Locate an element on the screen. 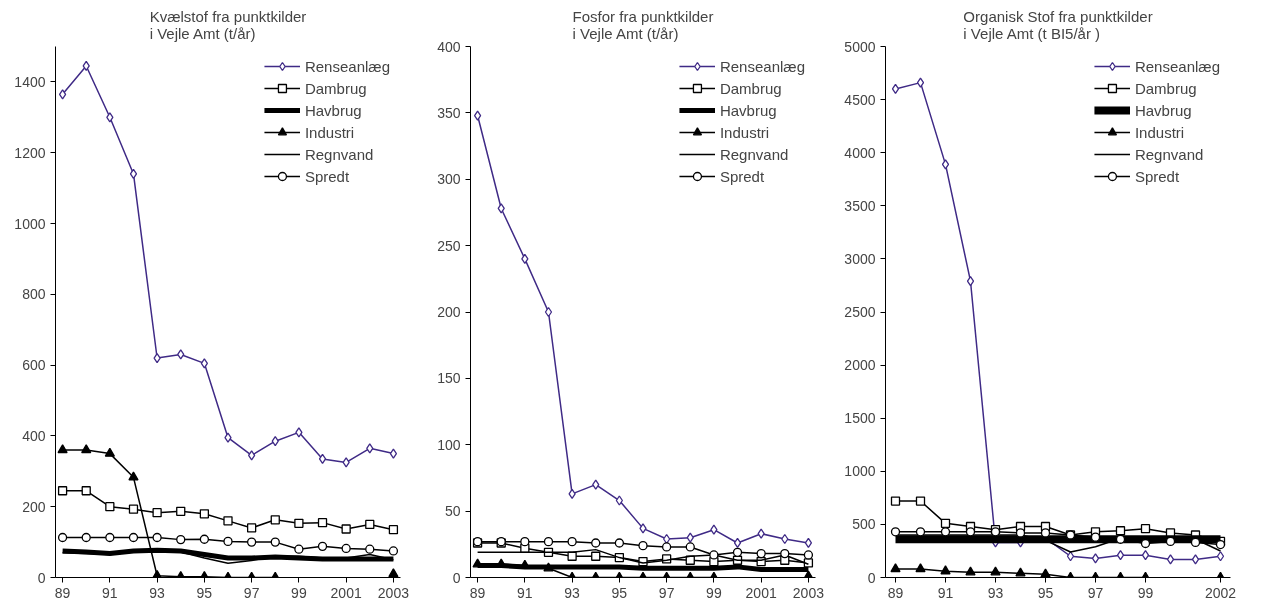 The image size is (1263, 605). y-tick-label: 500 is located at coordinates (864, 524).